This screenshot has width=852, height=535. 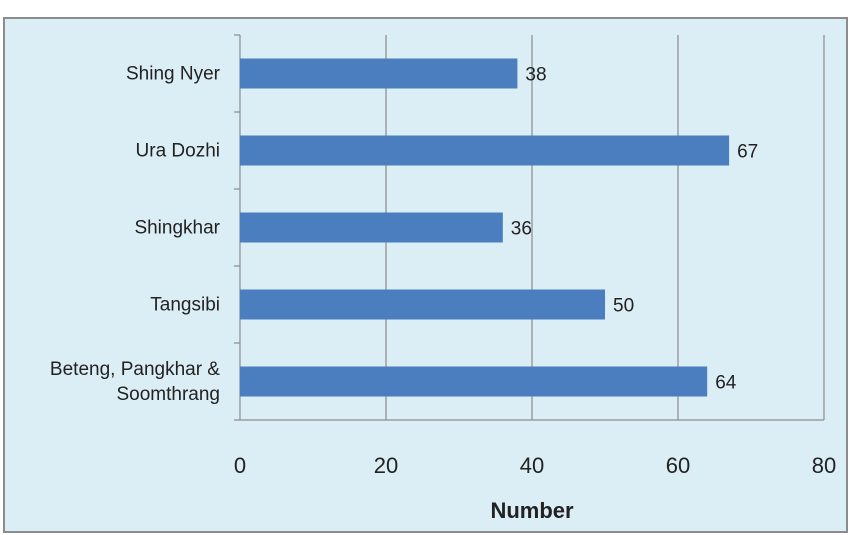 I want to click on value-label: 50, so click(x=623, y=306).